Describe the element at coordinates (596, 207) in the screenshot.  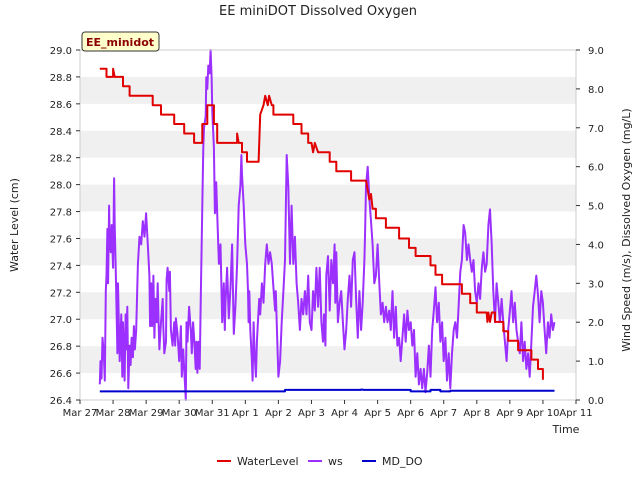
I see `y-right-tick-label: 5.0` at that location.